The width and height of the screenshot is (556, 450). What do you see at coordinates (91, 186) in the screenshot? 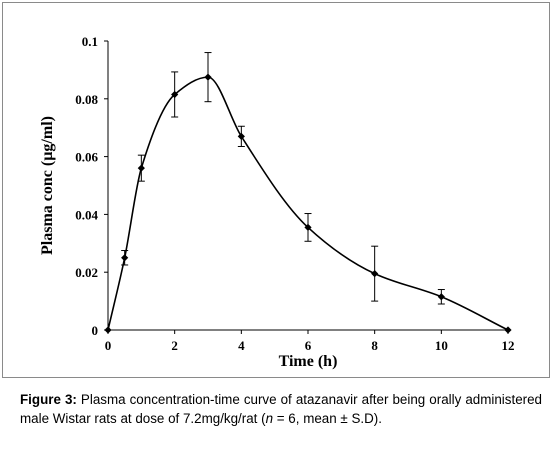
I see `y-ticks: 0 0.02 0.04 0.06 0.08 0.1` at bounding box center [91, 186].